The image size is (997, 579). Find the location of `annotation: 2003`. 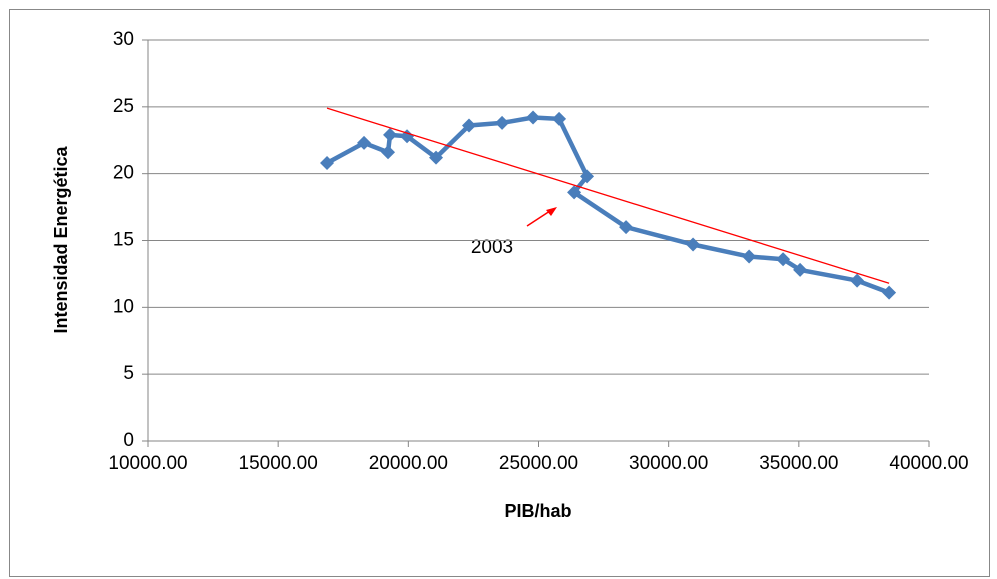

annotation: 2003 is located at coordinates (492, 247).